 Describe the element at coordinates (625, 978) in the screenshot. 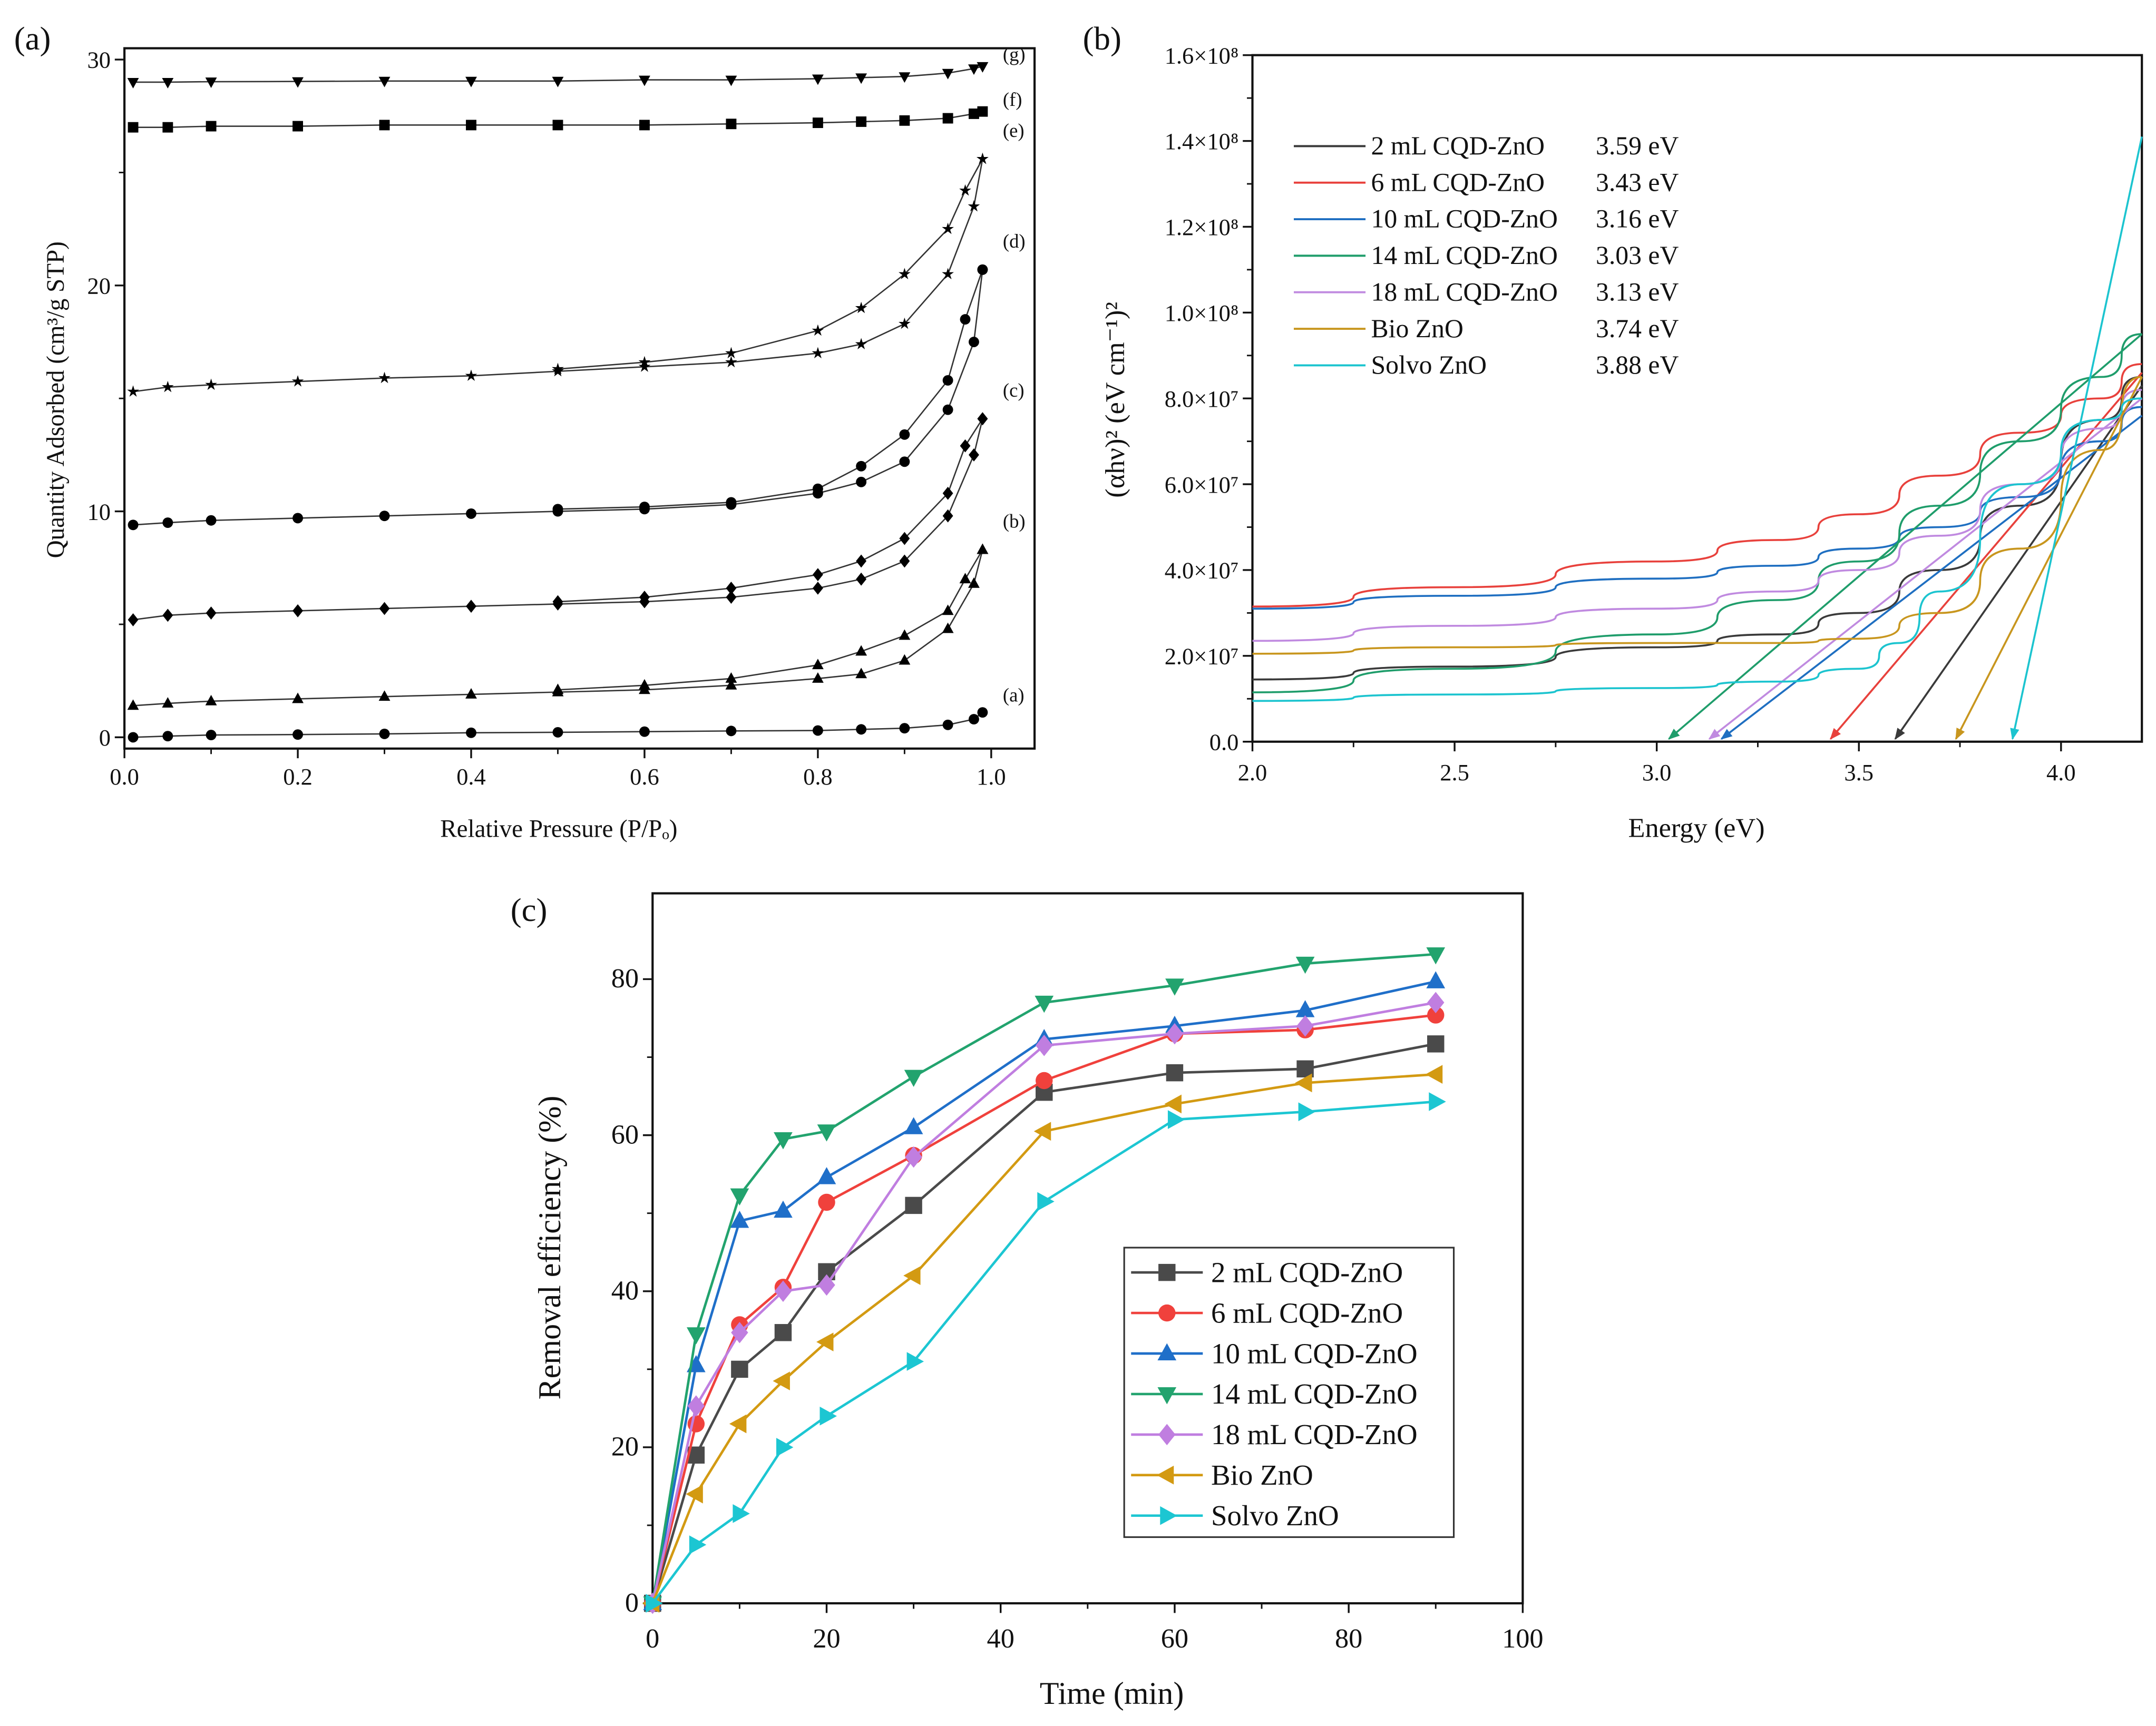

I see `y-tick-label: 80` at that location.